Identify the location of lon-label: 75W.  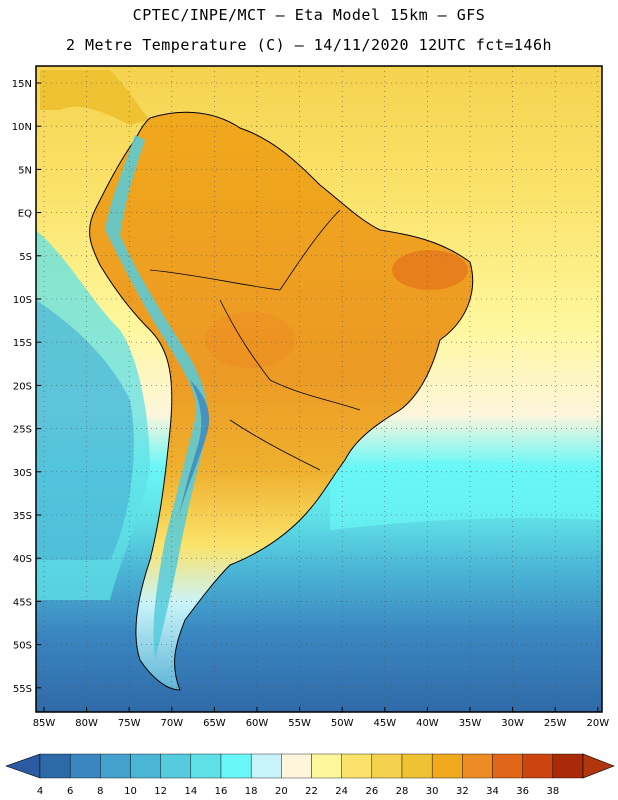
(129, 723).